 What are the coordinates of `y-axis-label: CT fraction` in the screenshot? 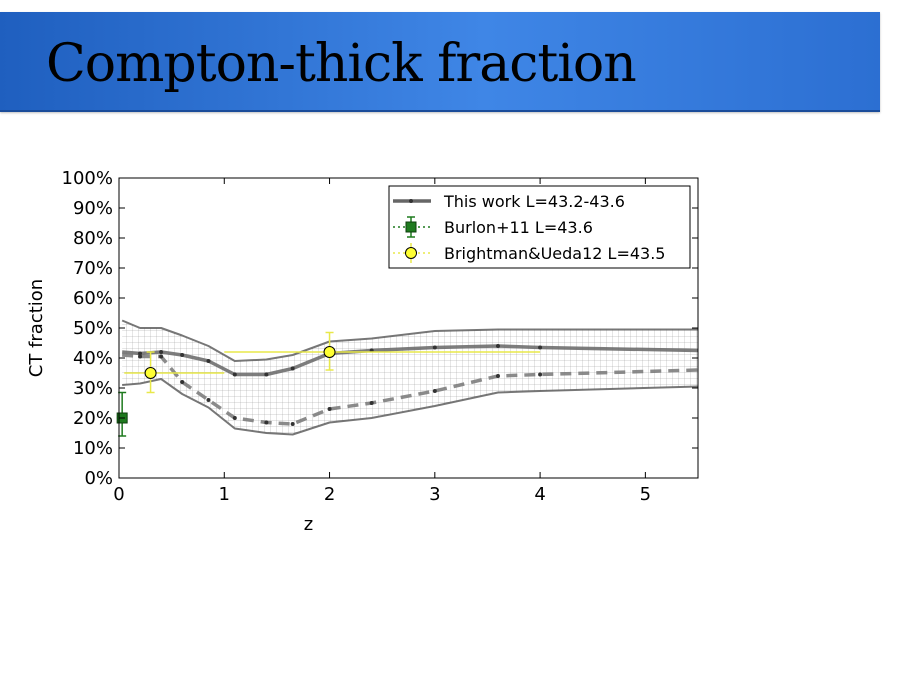 It's located at (36, 328).